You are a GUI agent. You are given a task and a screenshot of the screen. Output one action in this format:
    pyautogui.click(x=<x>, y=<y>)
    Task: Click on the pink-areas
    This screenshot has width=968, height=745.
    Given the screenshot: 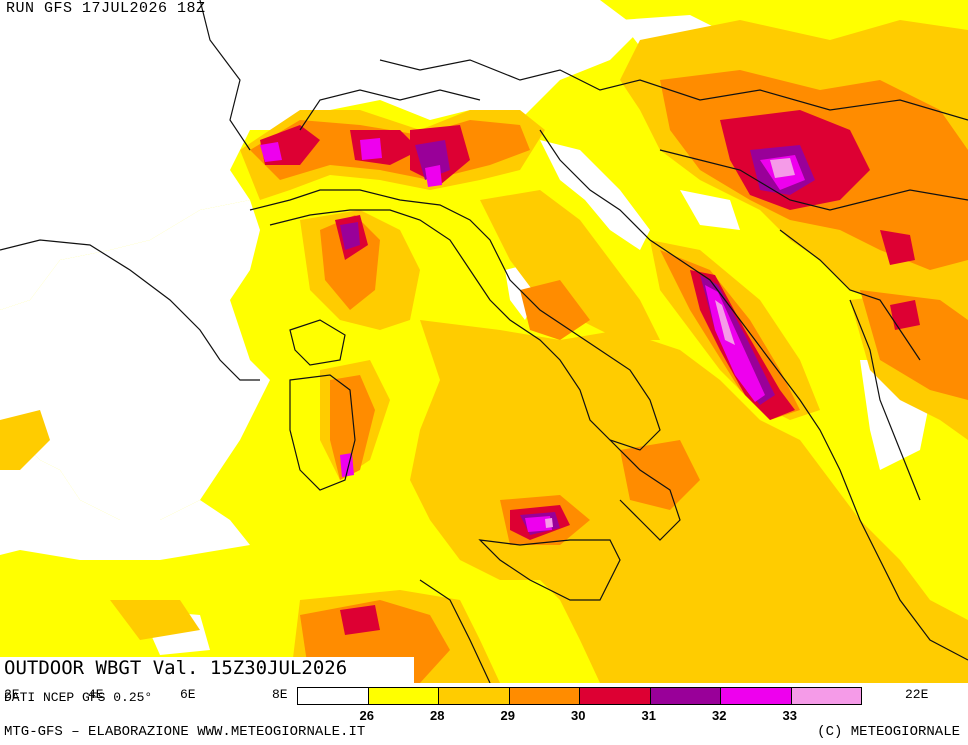 What is the action you would take?
    pyautogui.click(x=670, y=343)
    